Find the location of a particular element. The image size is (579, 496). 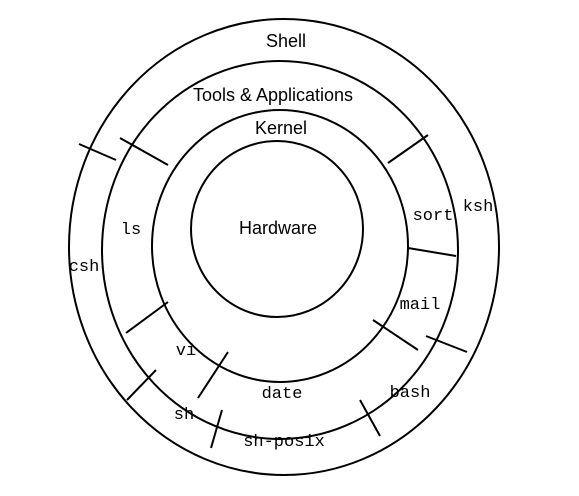

hardware-circle is located at coordinates (277, 229).